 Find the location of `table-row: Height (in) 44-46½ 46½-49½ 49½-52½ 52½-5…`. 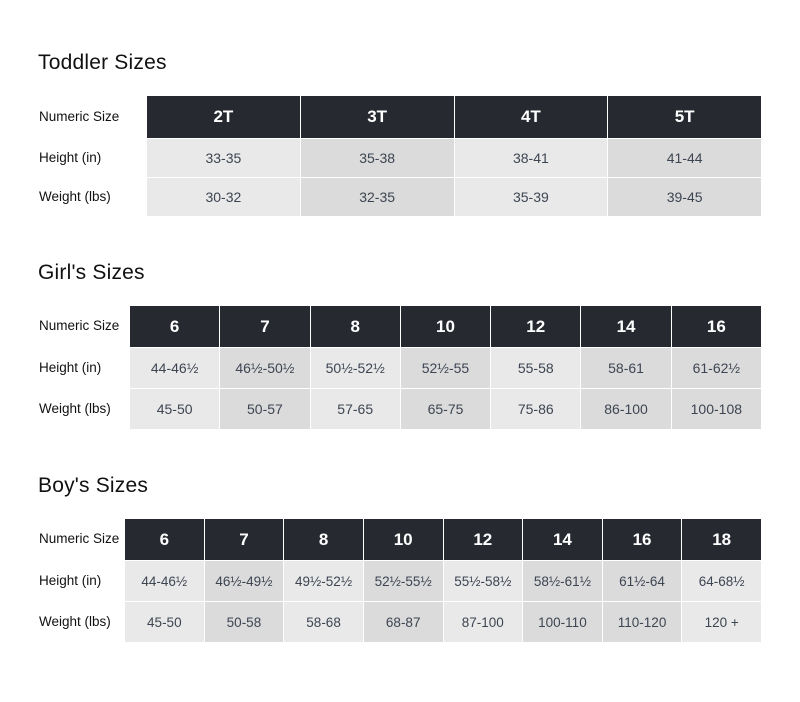

table-row: Height (in) 44-46½ 46½-49½ 49½-52½ 52½-5… is located at coordinates (400, 581).